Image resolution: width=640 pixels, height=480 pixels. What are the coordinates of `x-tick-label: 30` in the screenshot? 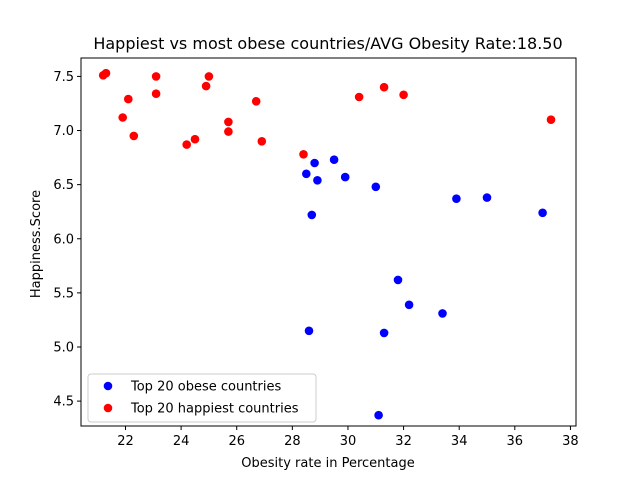 It's located at (348, 441).